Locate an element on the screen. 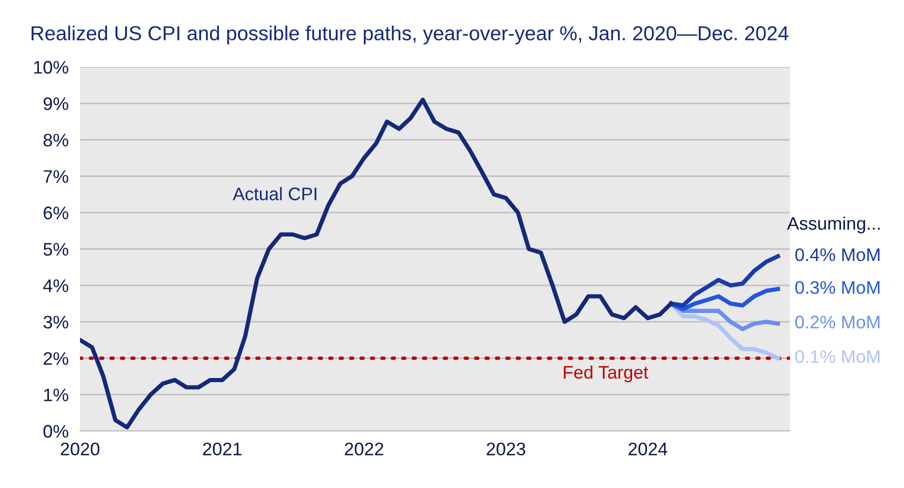 The width and height of the screenshot is (904, 488). y-tick-label: 1% is located at coordinates (56, 395).